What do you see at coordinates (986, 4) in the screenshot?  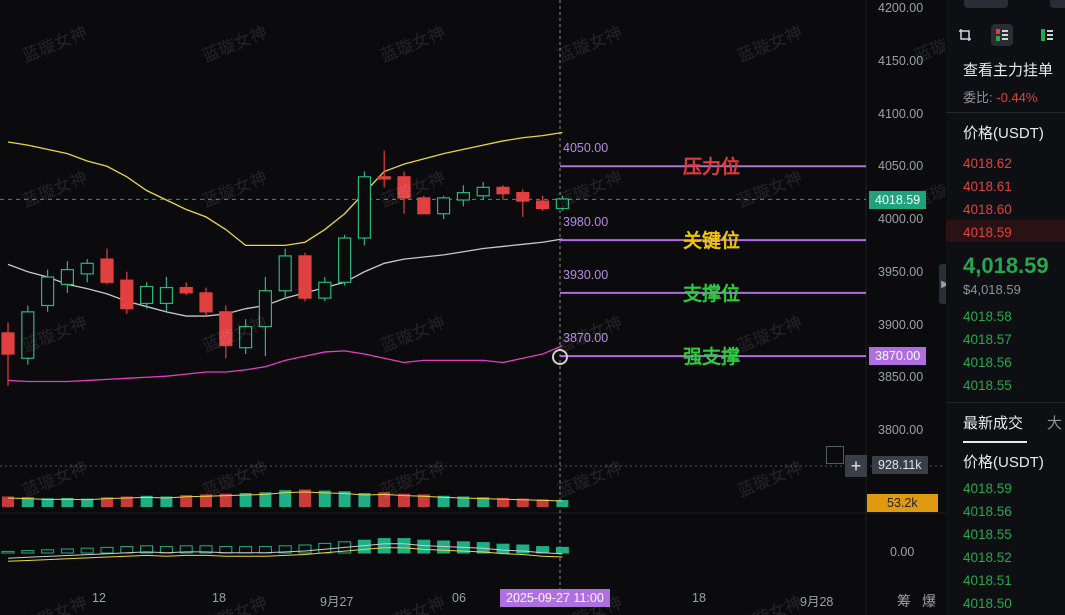 I see `top-tab-left` at bounding box center [986, 4].